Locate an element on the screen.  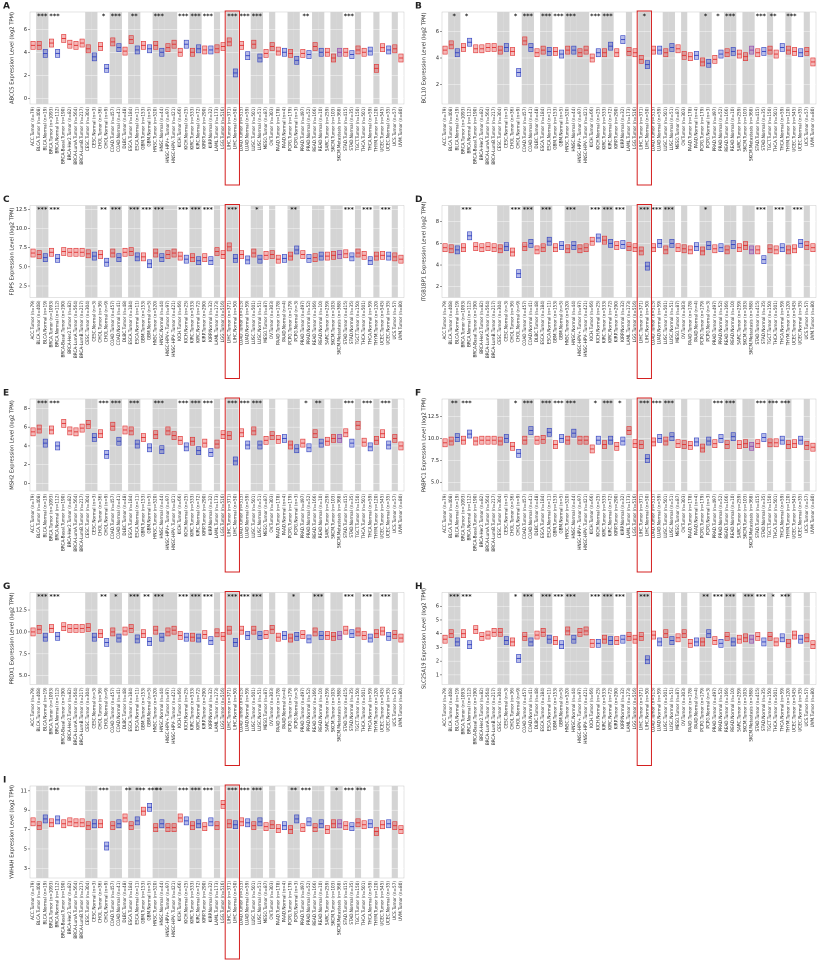
x-tick-label: OV.Tumor (n=303) is located at coordinates (683, 319).